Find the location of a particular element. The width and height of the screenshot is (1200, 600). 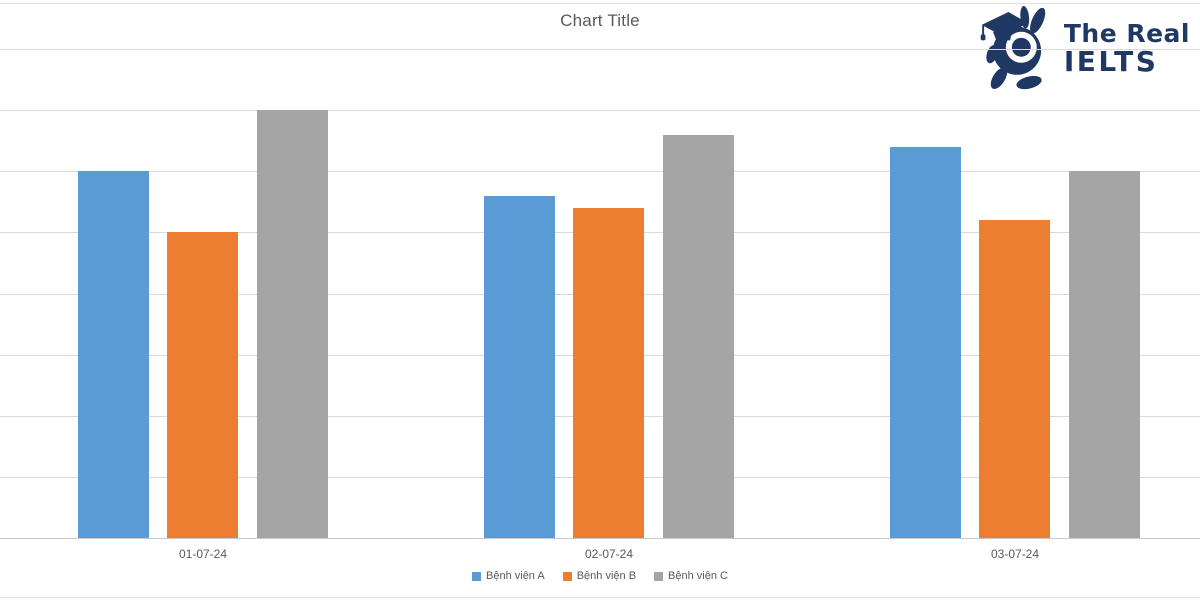

bar-bệnh-viện-c-03-07-24 is located at coordinates (1104, 354).